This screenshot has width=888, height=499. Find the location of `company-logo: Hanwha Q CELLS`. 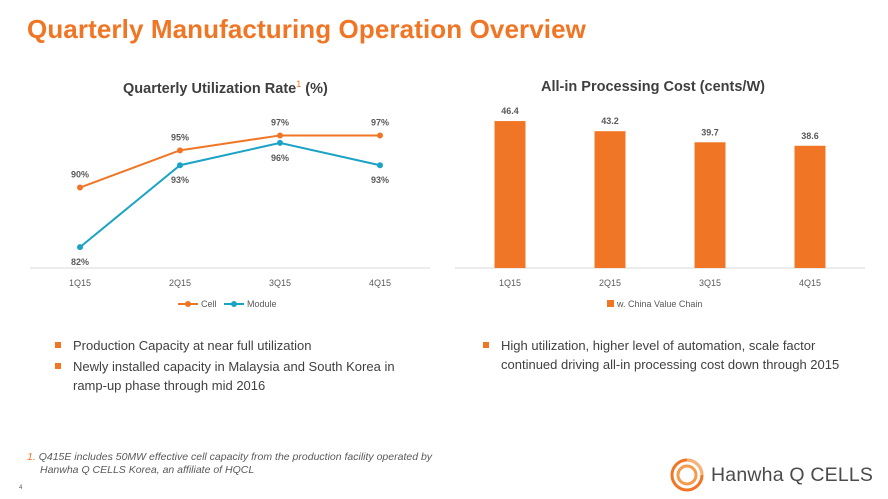

company-logo: Hanwha Q CELLS is located at coordinates (770, 475).